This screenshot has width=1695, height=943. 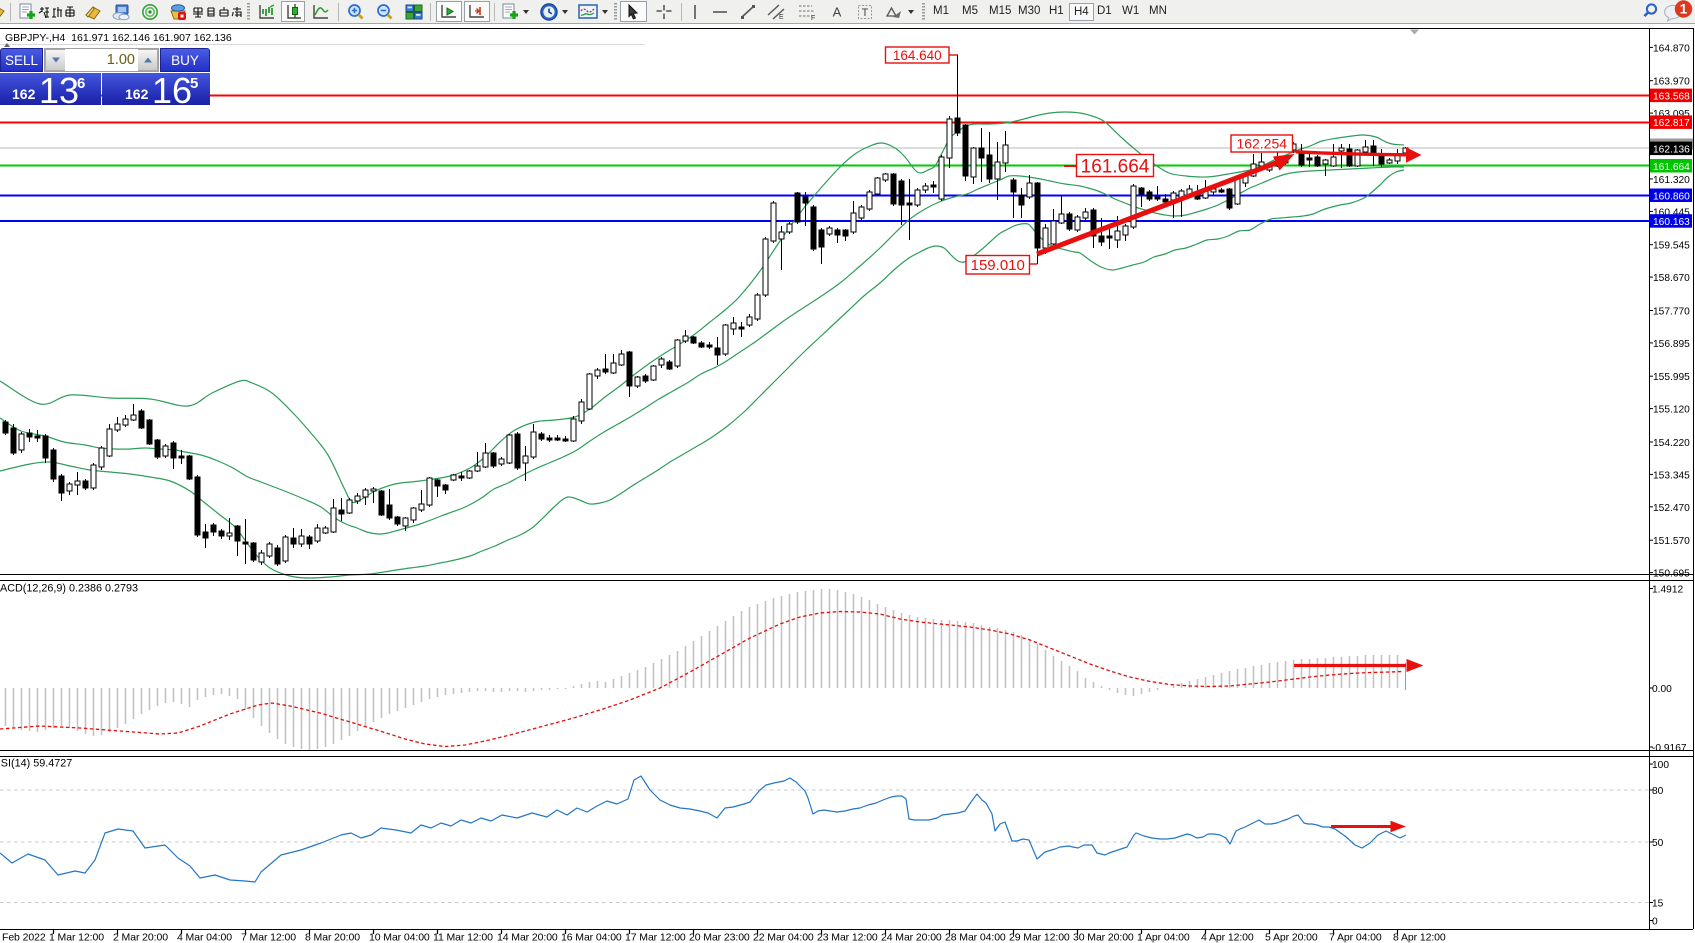 I want to click on svg-text: A, so click(x=837, y=12).